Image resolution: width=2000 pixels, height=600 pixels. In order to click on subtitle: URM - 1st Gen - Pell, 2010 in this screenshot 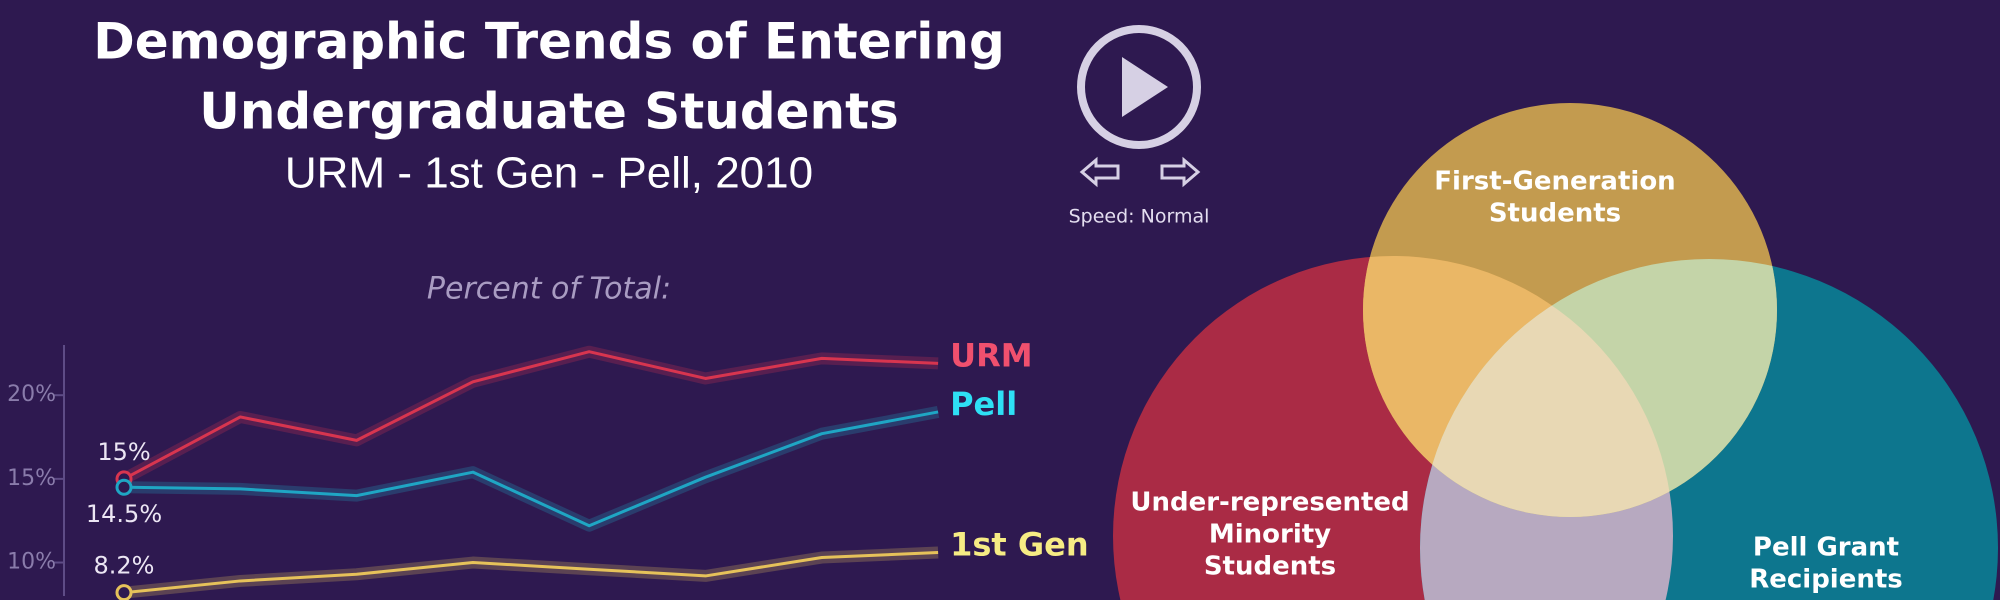, I will do `click(549, 173)`.